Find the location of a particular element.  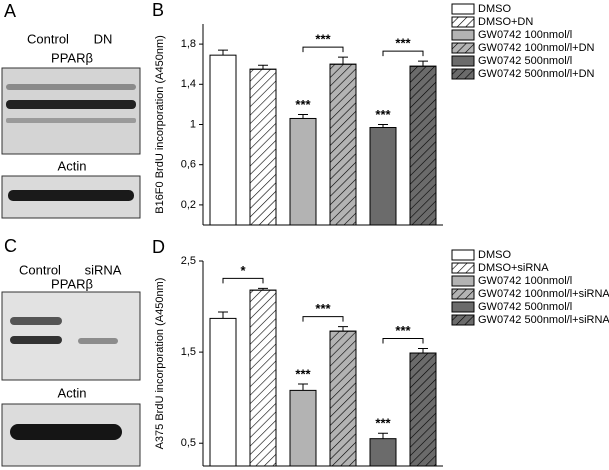

y-tick-label: 2,5 is located at coordinates (188, 261).